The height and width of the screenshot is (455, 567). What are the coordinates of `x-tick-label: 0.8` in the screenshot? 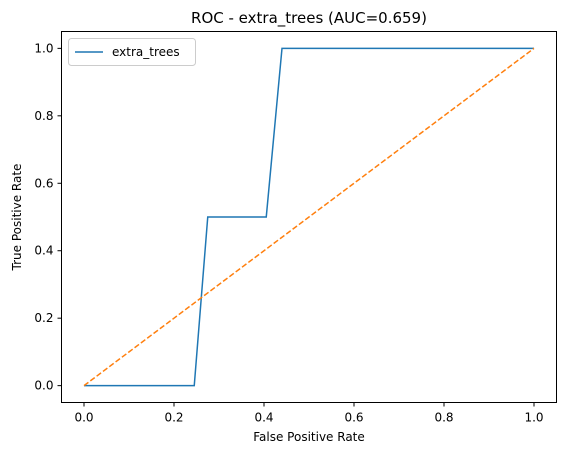 It's located at (443, 418).